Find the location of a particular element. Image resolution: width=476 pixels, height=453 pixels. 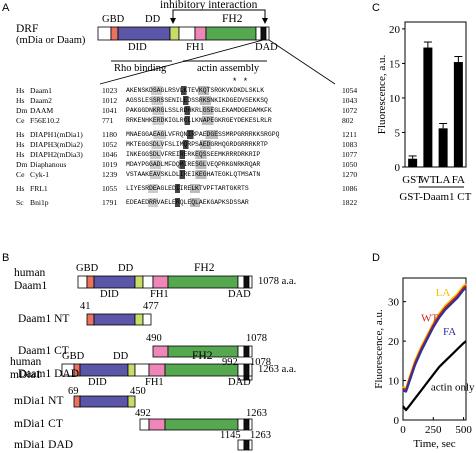

human-daam1-label-1: human is located at coordinates (30, 273).